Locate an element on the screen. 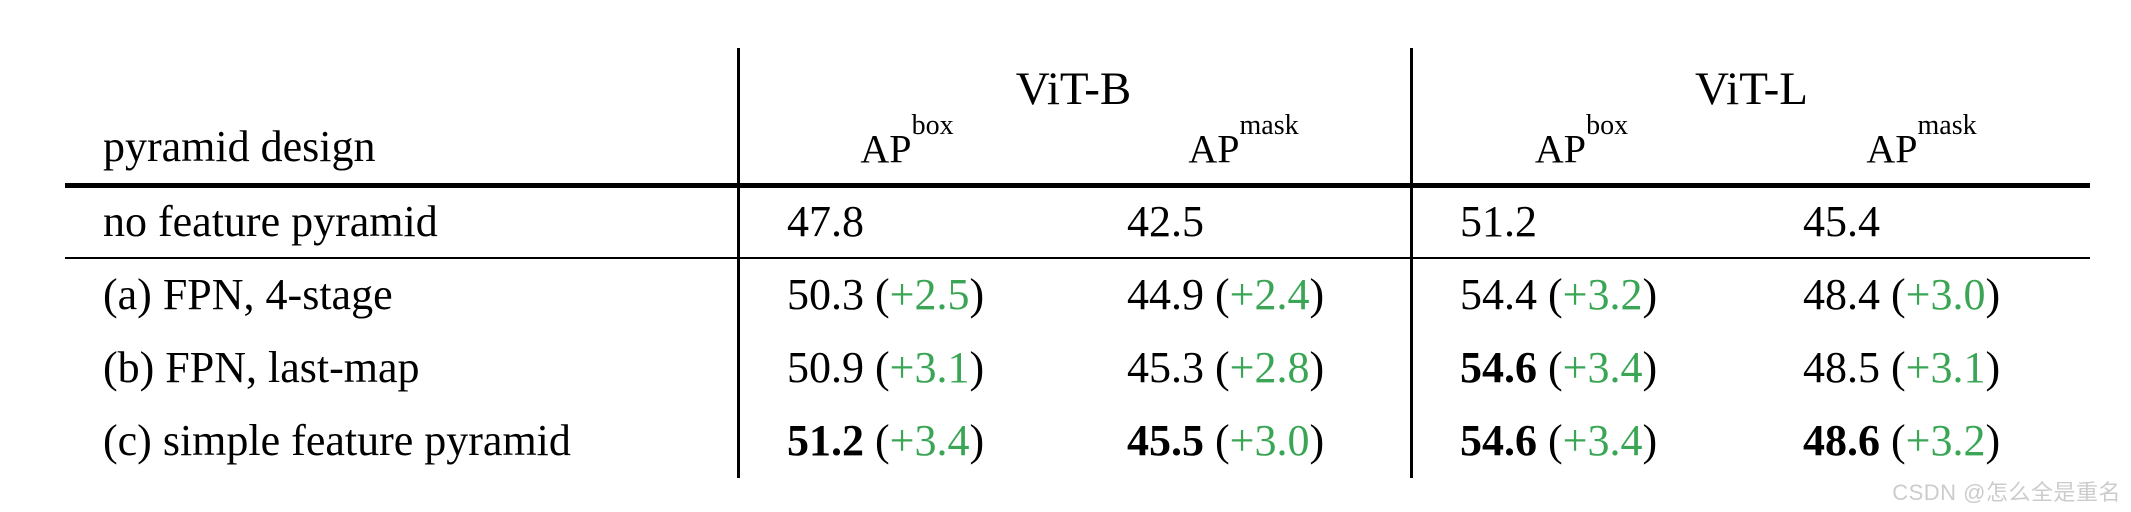 The width and height of the screenshot is (2131, 512). ap-value: 44.9 is located at coordinates (1165, 294).